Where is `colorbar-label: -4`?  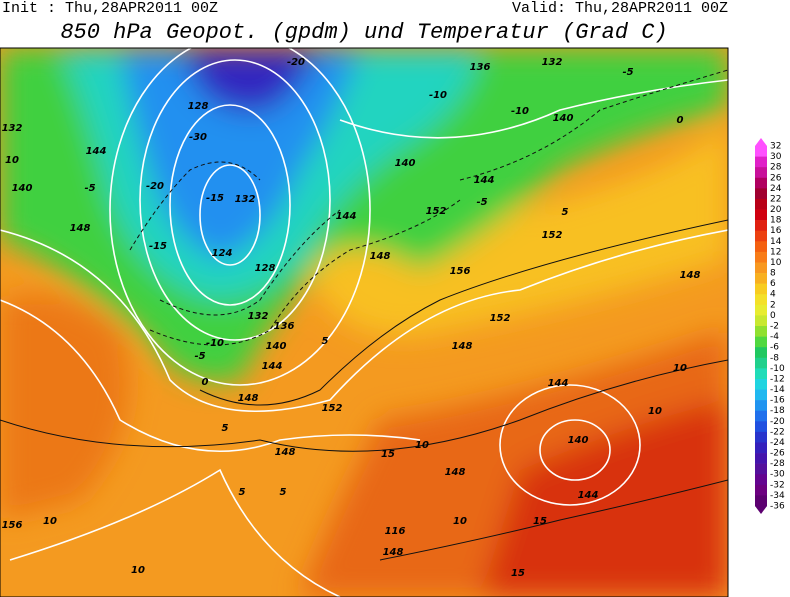
colorbar-label: -4 is located at coordinates (774, 337).